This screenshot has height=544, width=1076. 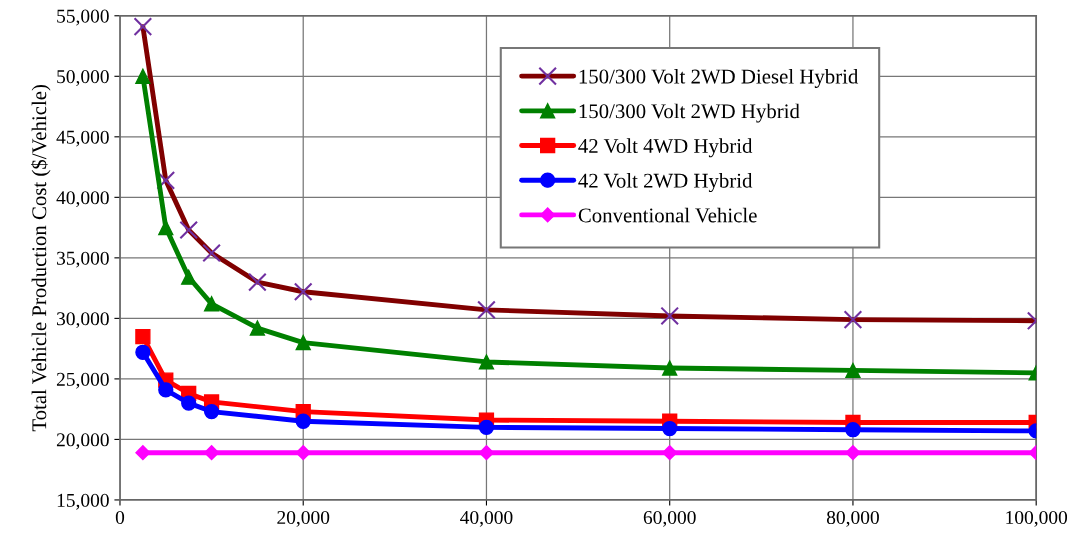 I want to click on y-tick-label: 25,000, so click(x=82, y=380).